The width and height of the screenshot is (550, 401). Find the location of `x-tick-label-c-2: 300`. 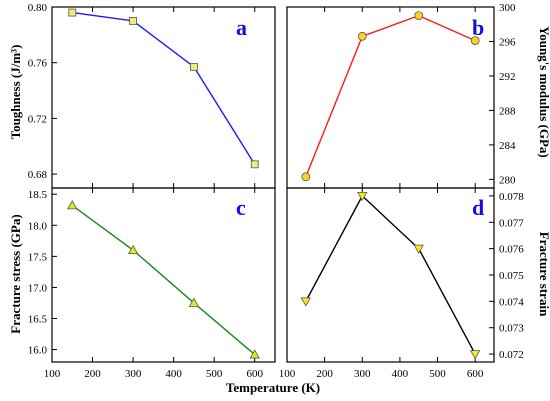

x-tick-label-c-2: 300 is located at coordinates (133, 374).